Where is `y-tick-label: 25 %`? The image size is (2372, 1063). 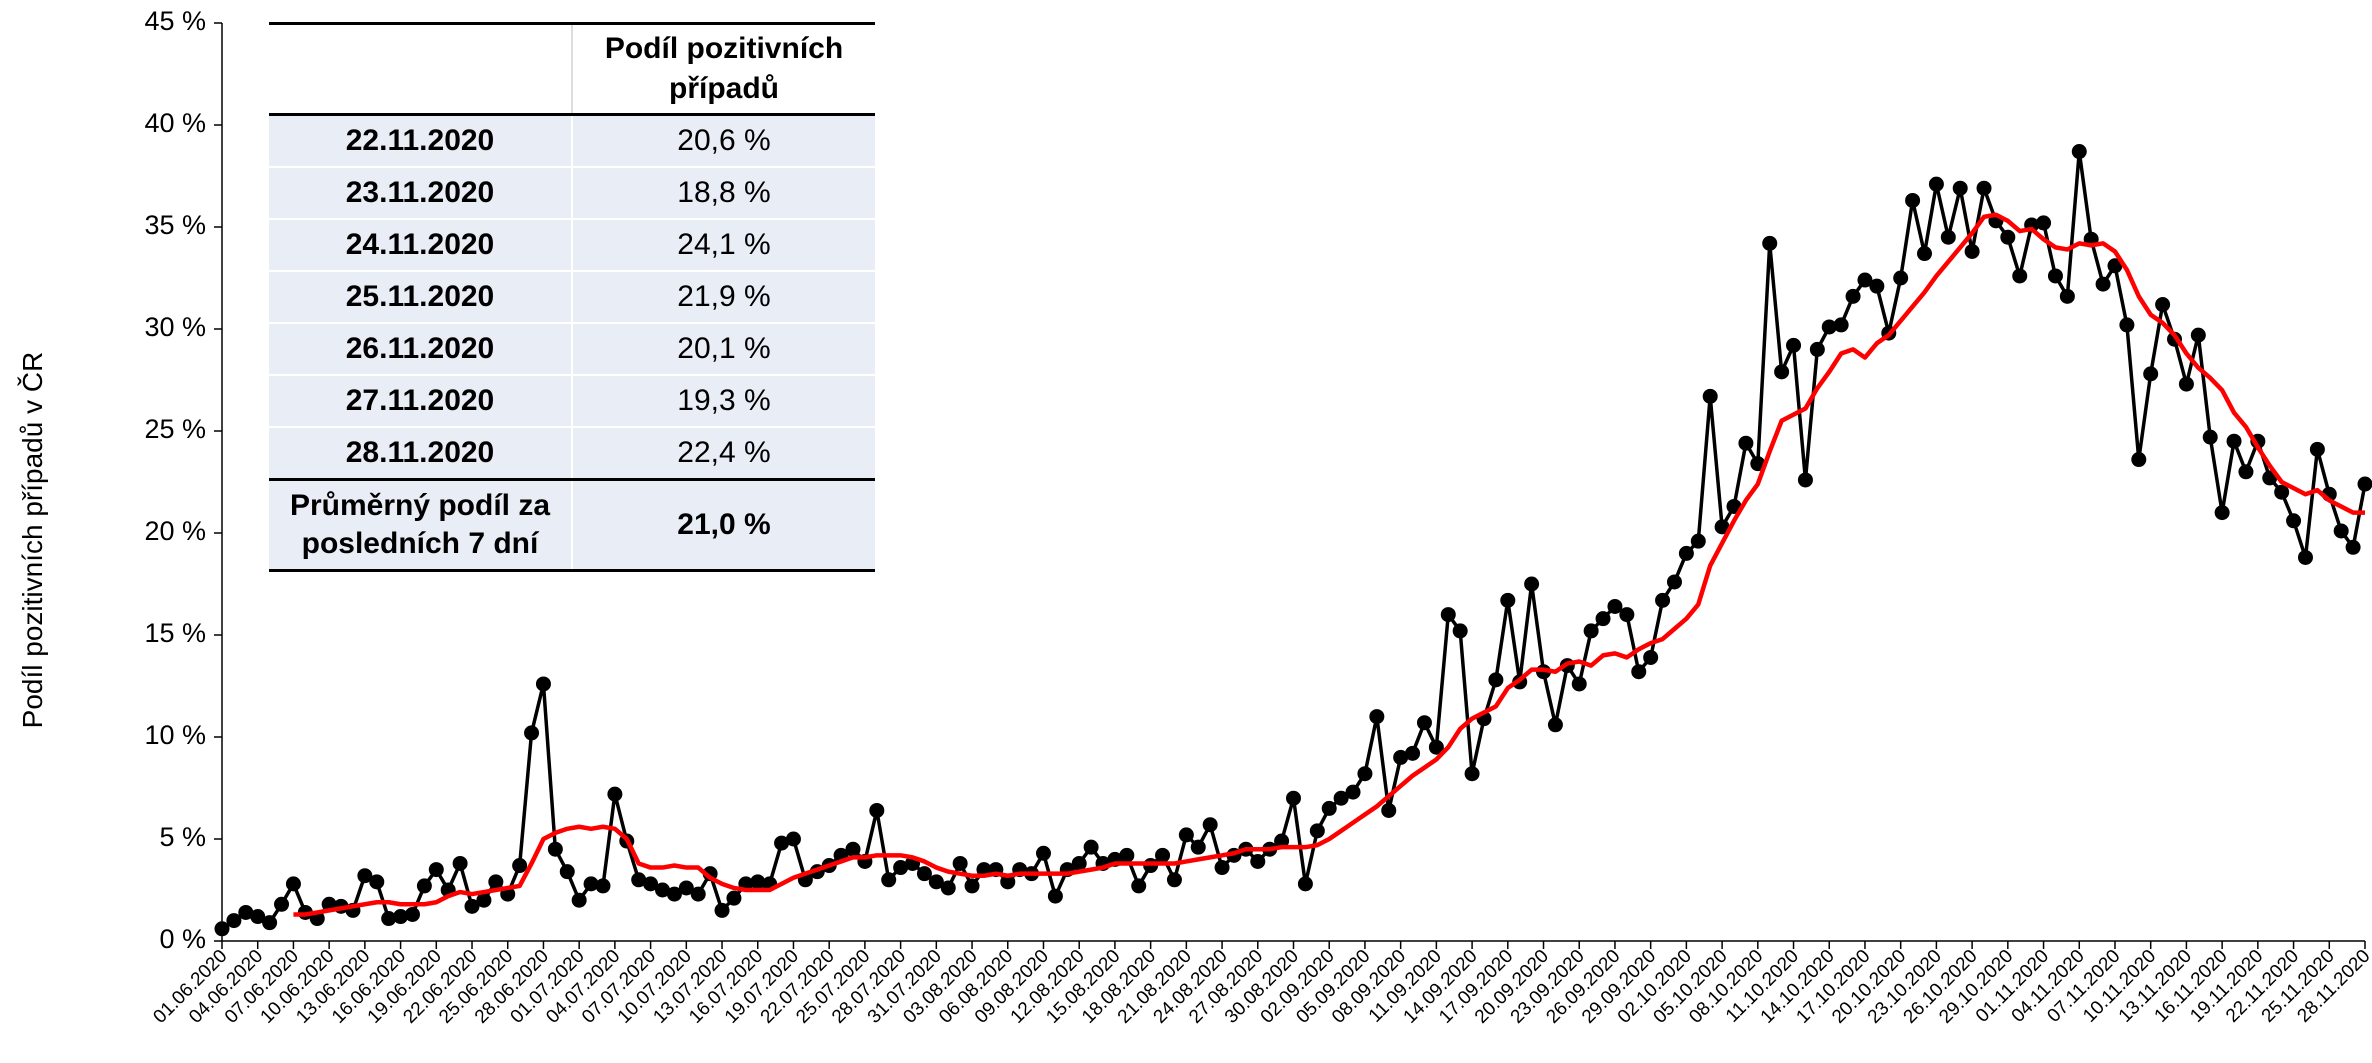 y-tick-label: 25 % is located at coordinates (175, 429).